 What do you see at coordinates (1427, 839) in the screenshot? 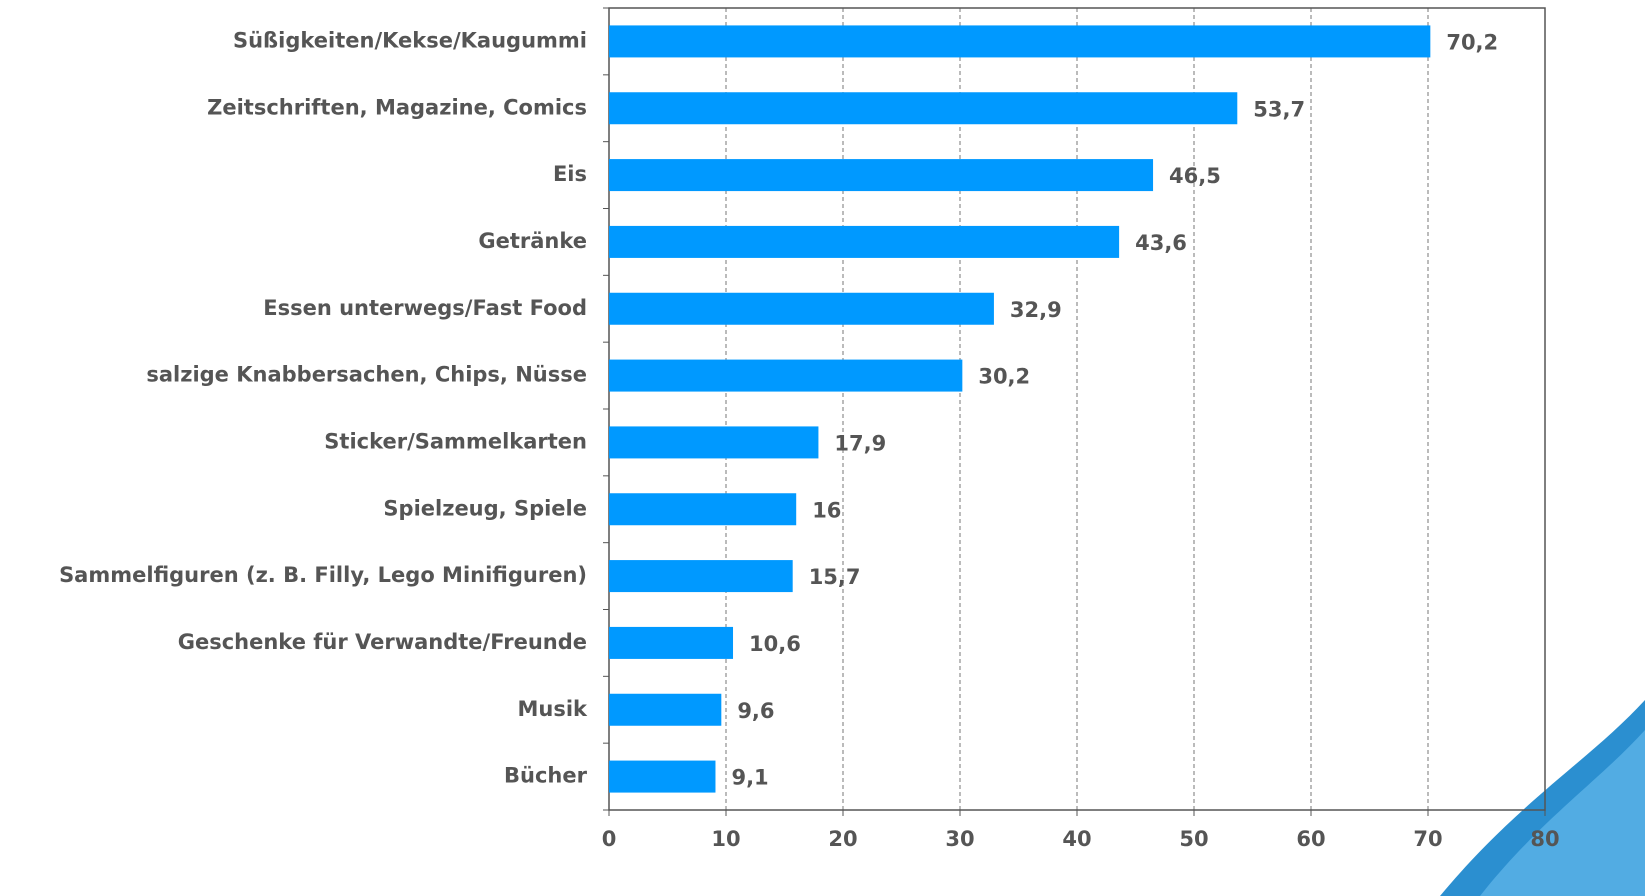
I see `x-tick-label: 70` at bounding box center [1427, 839].